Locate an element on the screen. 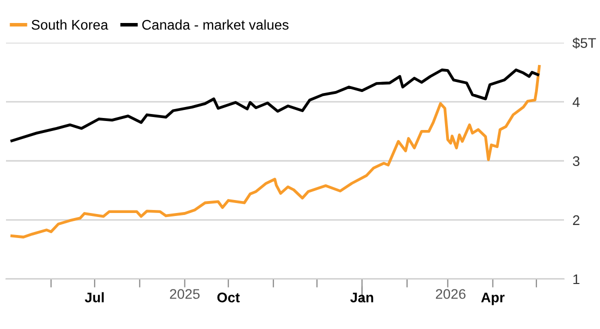 The width and height of the screenshot is (600, 329). y-tick-label: 2 is located at coordinates (576, 220).